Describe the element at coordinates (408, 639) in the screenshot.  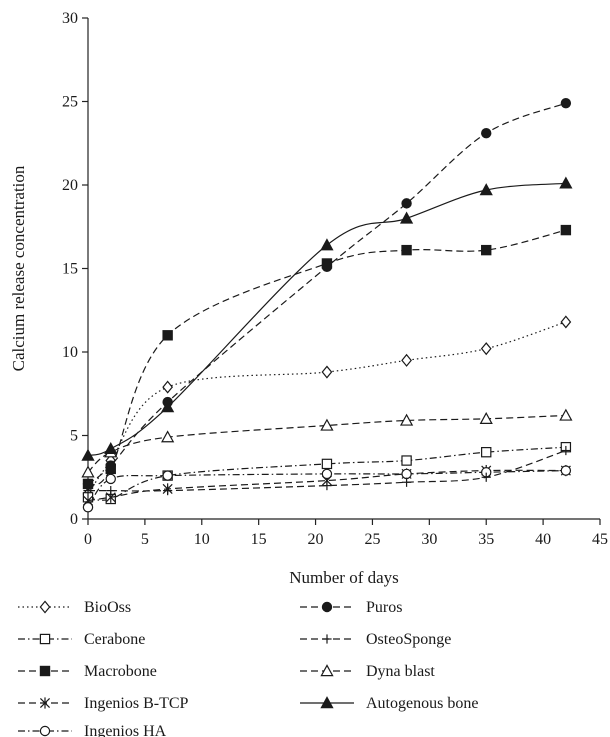
I see `legend-label: OsteoSponge` at that location.